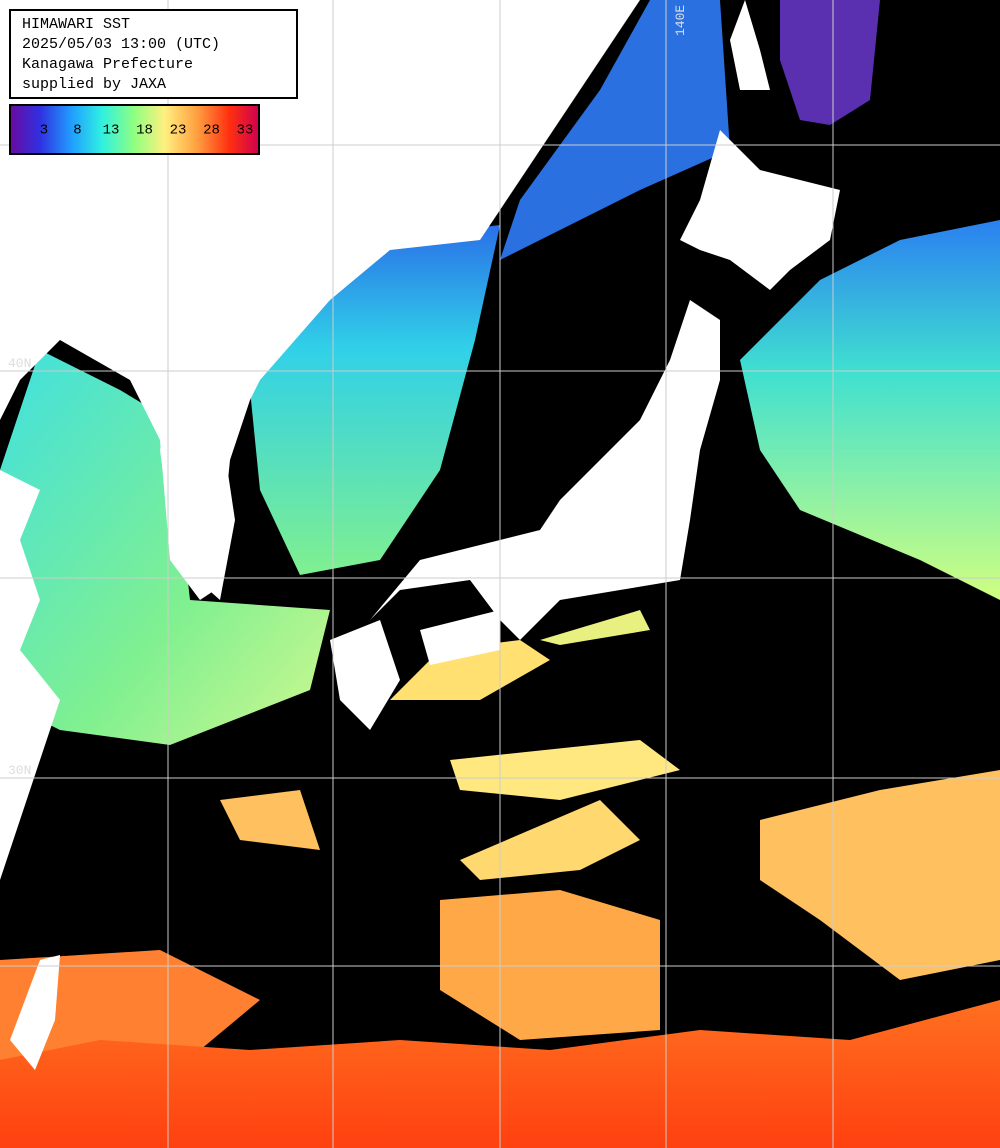 Image resolution: width=1000 pixels, height=1148 pixels. I want to click on honshu, so click(545, 470).